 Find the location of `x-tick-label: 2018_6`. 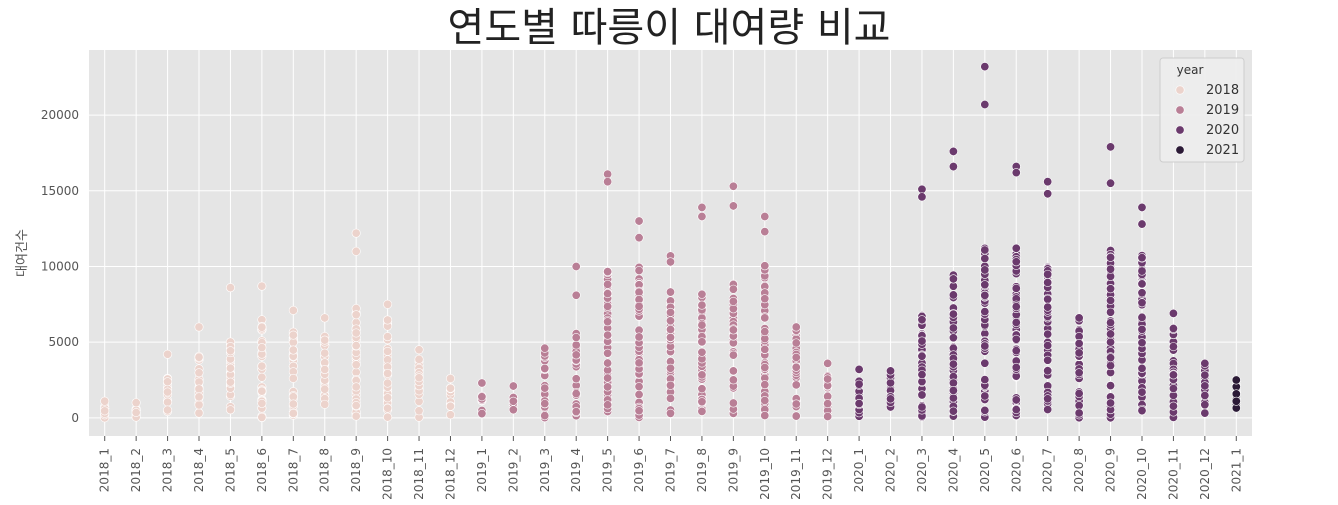

x-tick-label: 2018_6 is located at coordinates (262, 470).